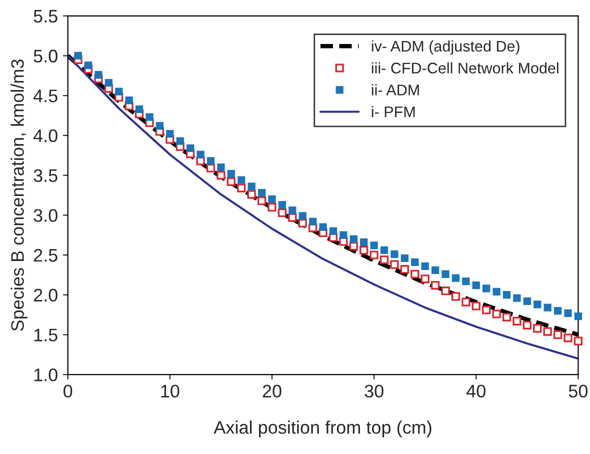  What do you see at coordinates (465, 68) in the screenshot?
I see `legend-label: iii- CFD-Cell Network Model` at bounding box center [465, 68].